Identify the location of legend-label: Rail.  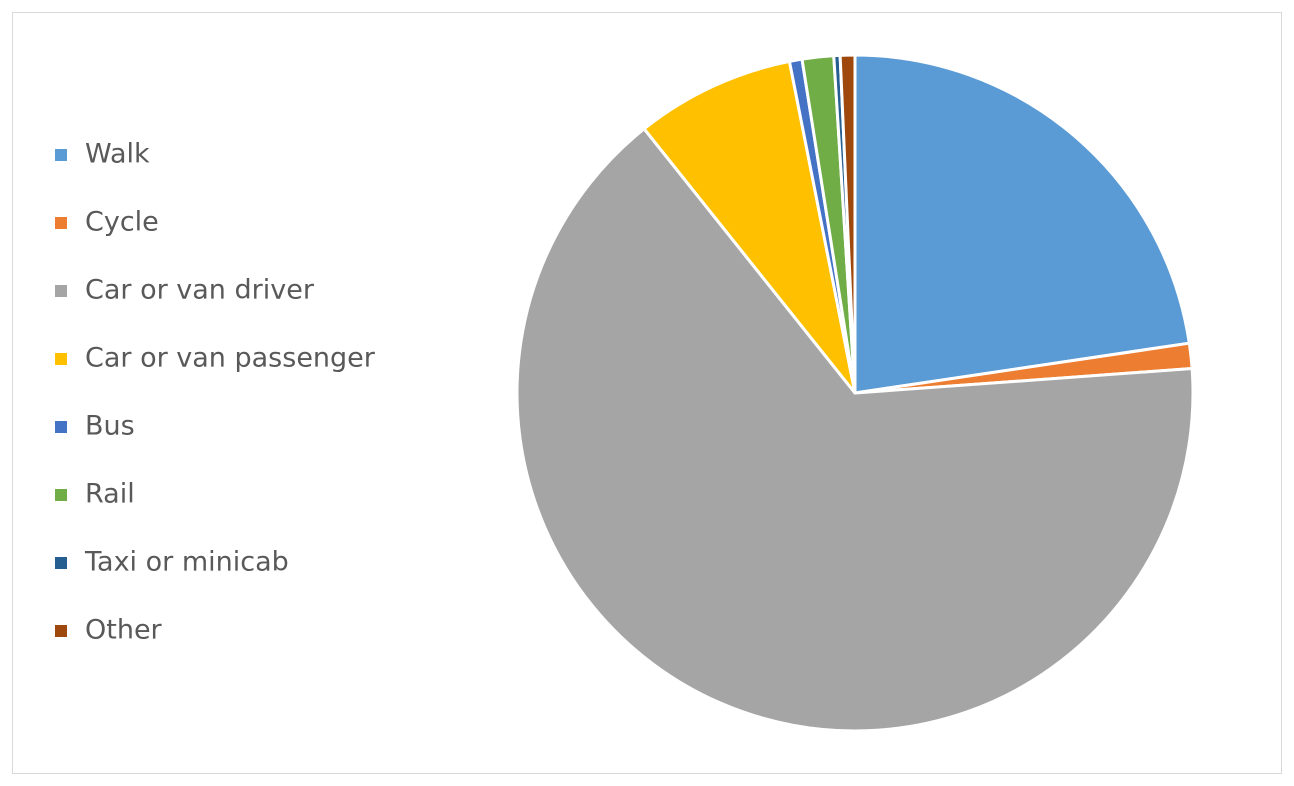
(110, 494).